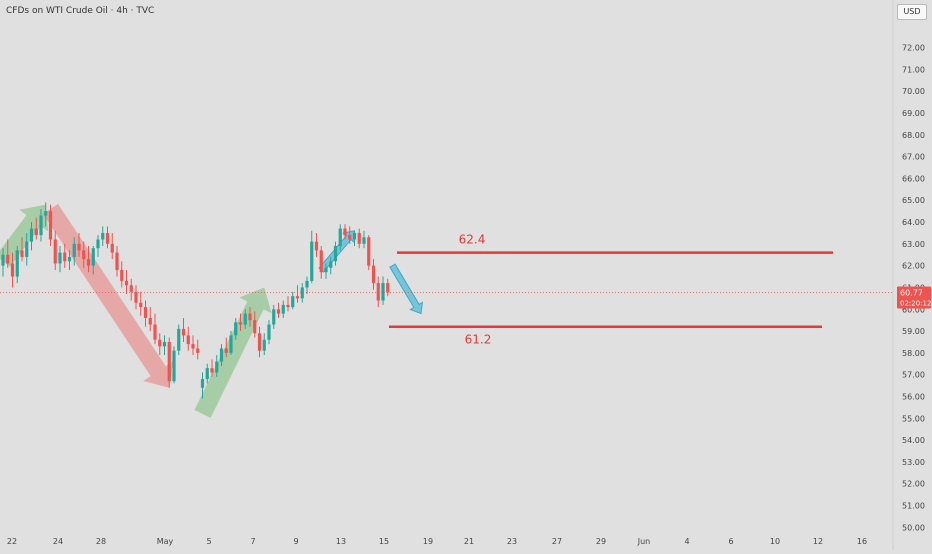 Image resolution: width=932 pixels, height=554 pixels. I want to click on x-tick-label: Jun, so click(644, 541).